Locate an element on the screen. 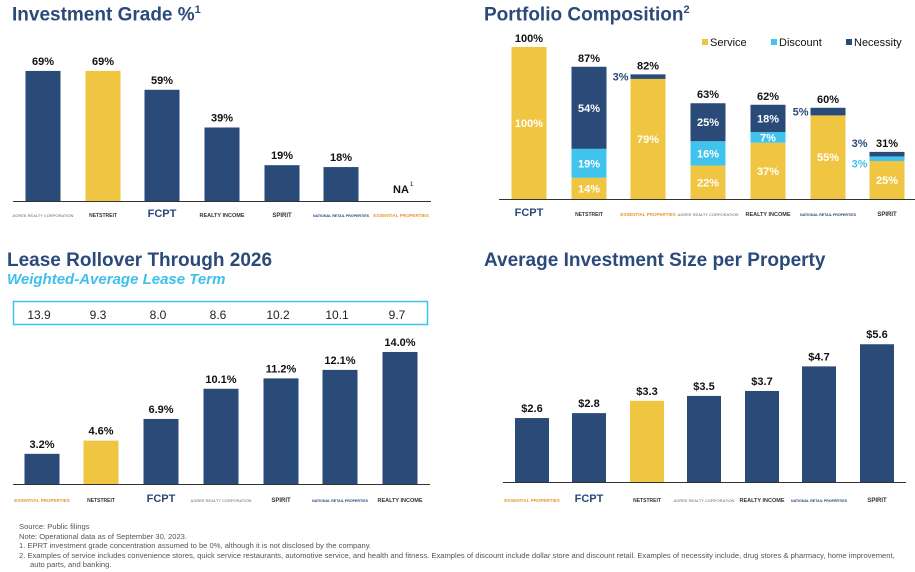 This screenshot has width=915, height=572. segment-label: 22% is located at coordinates (708, 183).